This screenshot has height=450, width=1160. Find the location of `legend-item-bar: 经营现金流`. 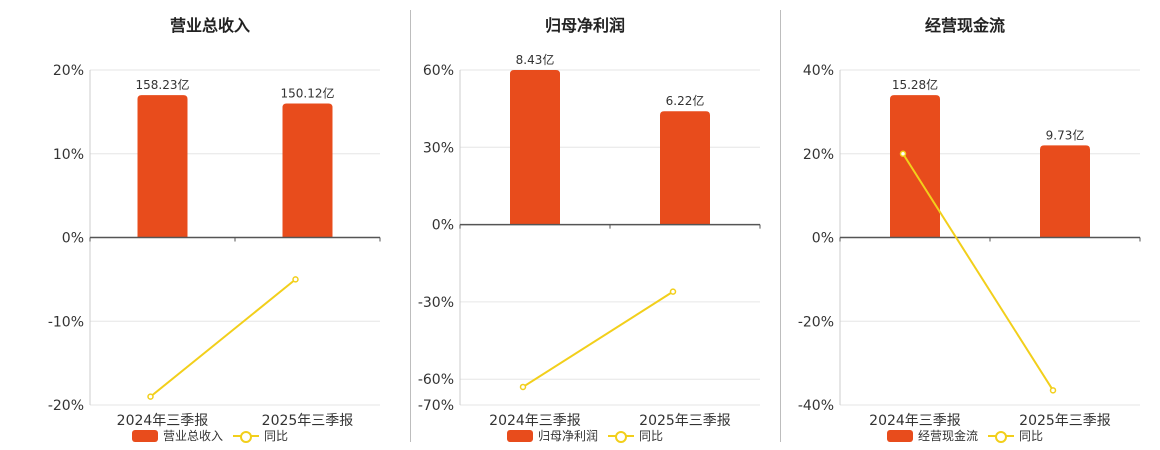

legend-item-bar: 经营现金流 is located at coordinates (932, 435).